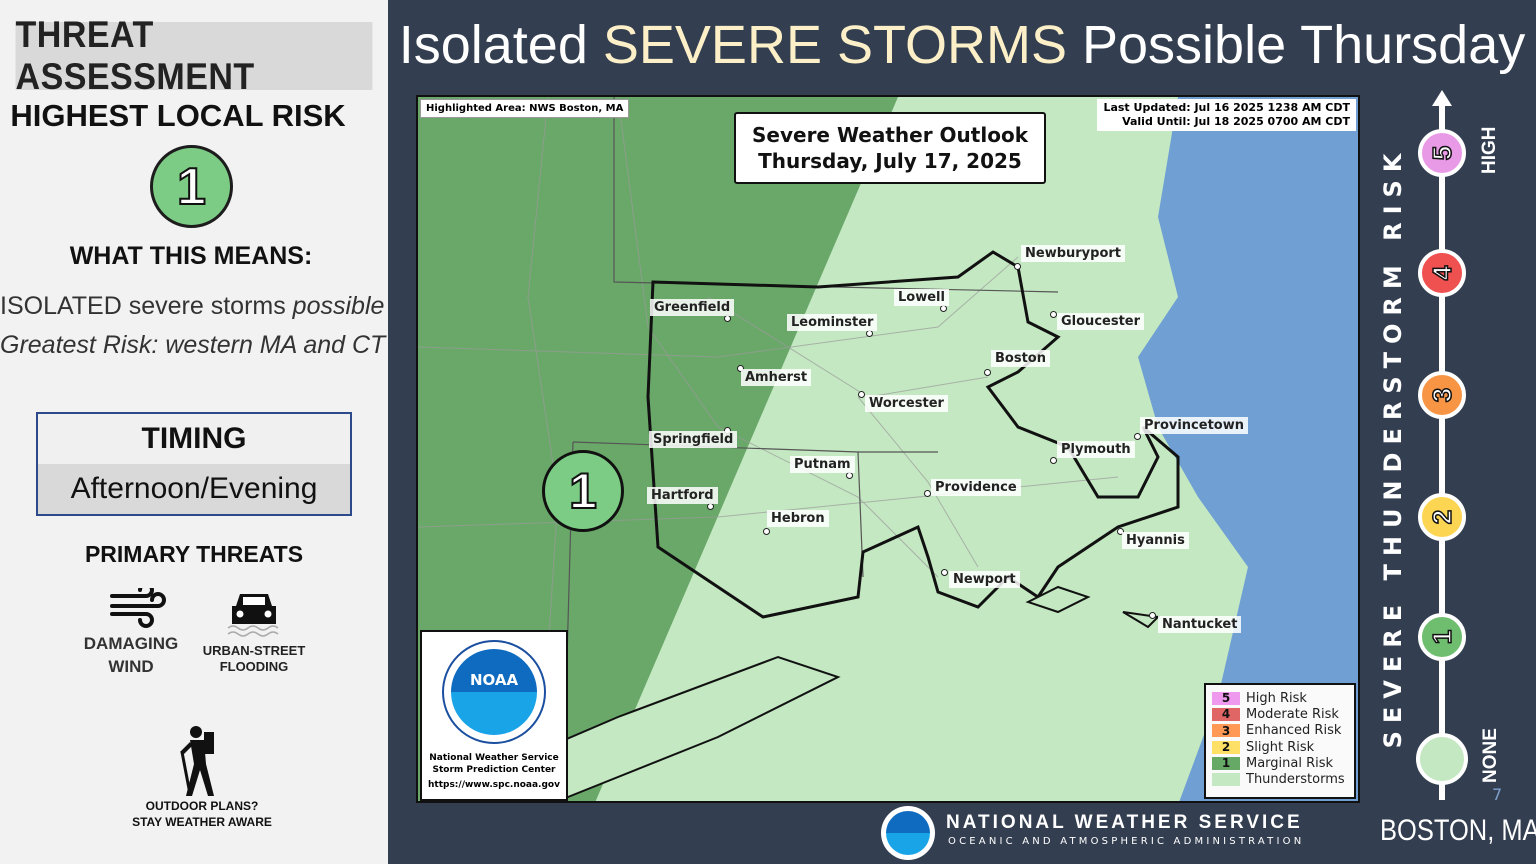 This screenshot has height=864, width=1536. I want to click on urban-flooding-label: URBAN-STREET FLOODING, so click(254, 659).